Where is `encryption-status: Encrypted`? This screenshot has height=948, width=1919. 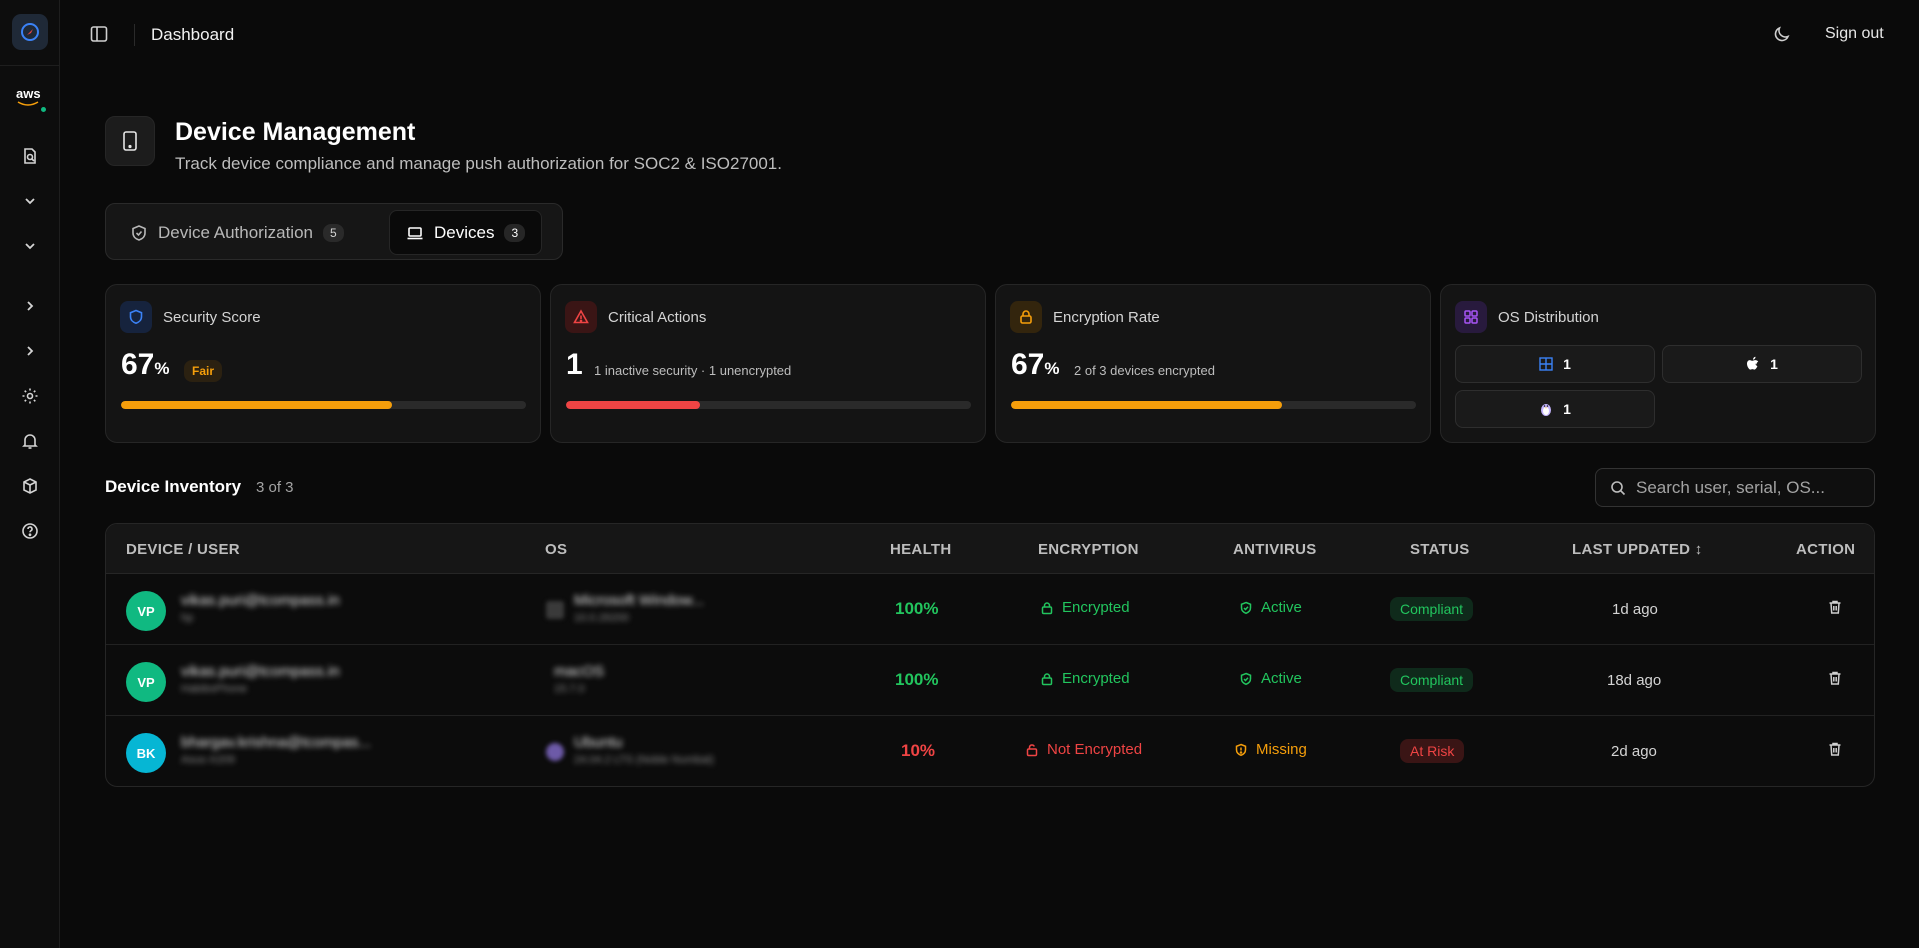 encryption-status: Encrypted is located at coordinates (1085, 607).